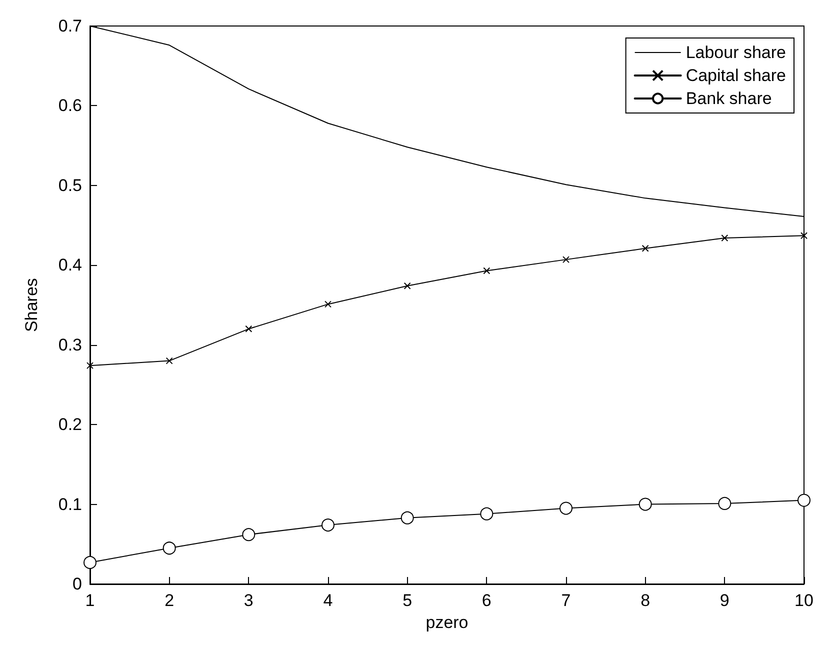  What do you see at coordinates (70, 344) in the screenshot?
I see `y-tick-label: 0.3` at bounding box center [70, 344].